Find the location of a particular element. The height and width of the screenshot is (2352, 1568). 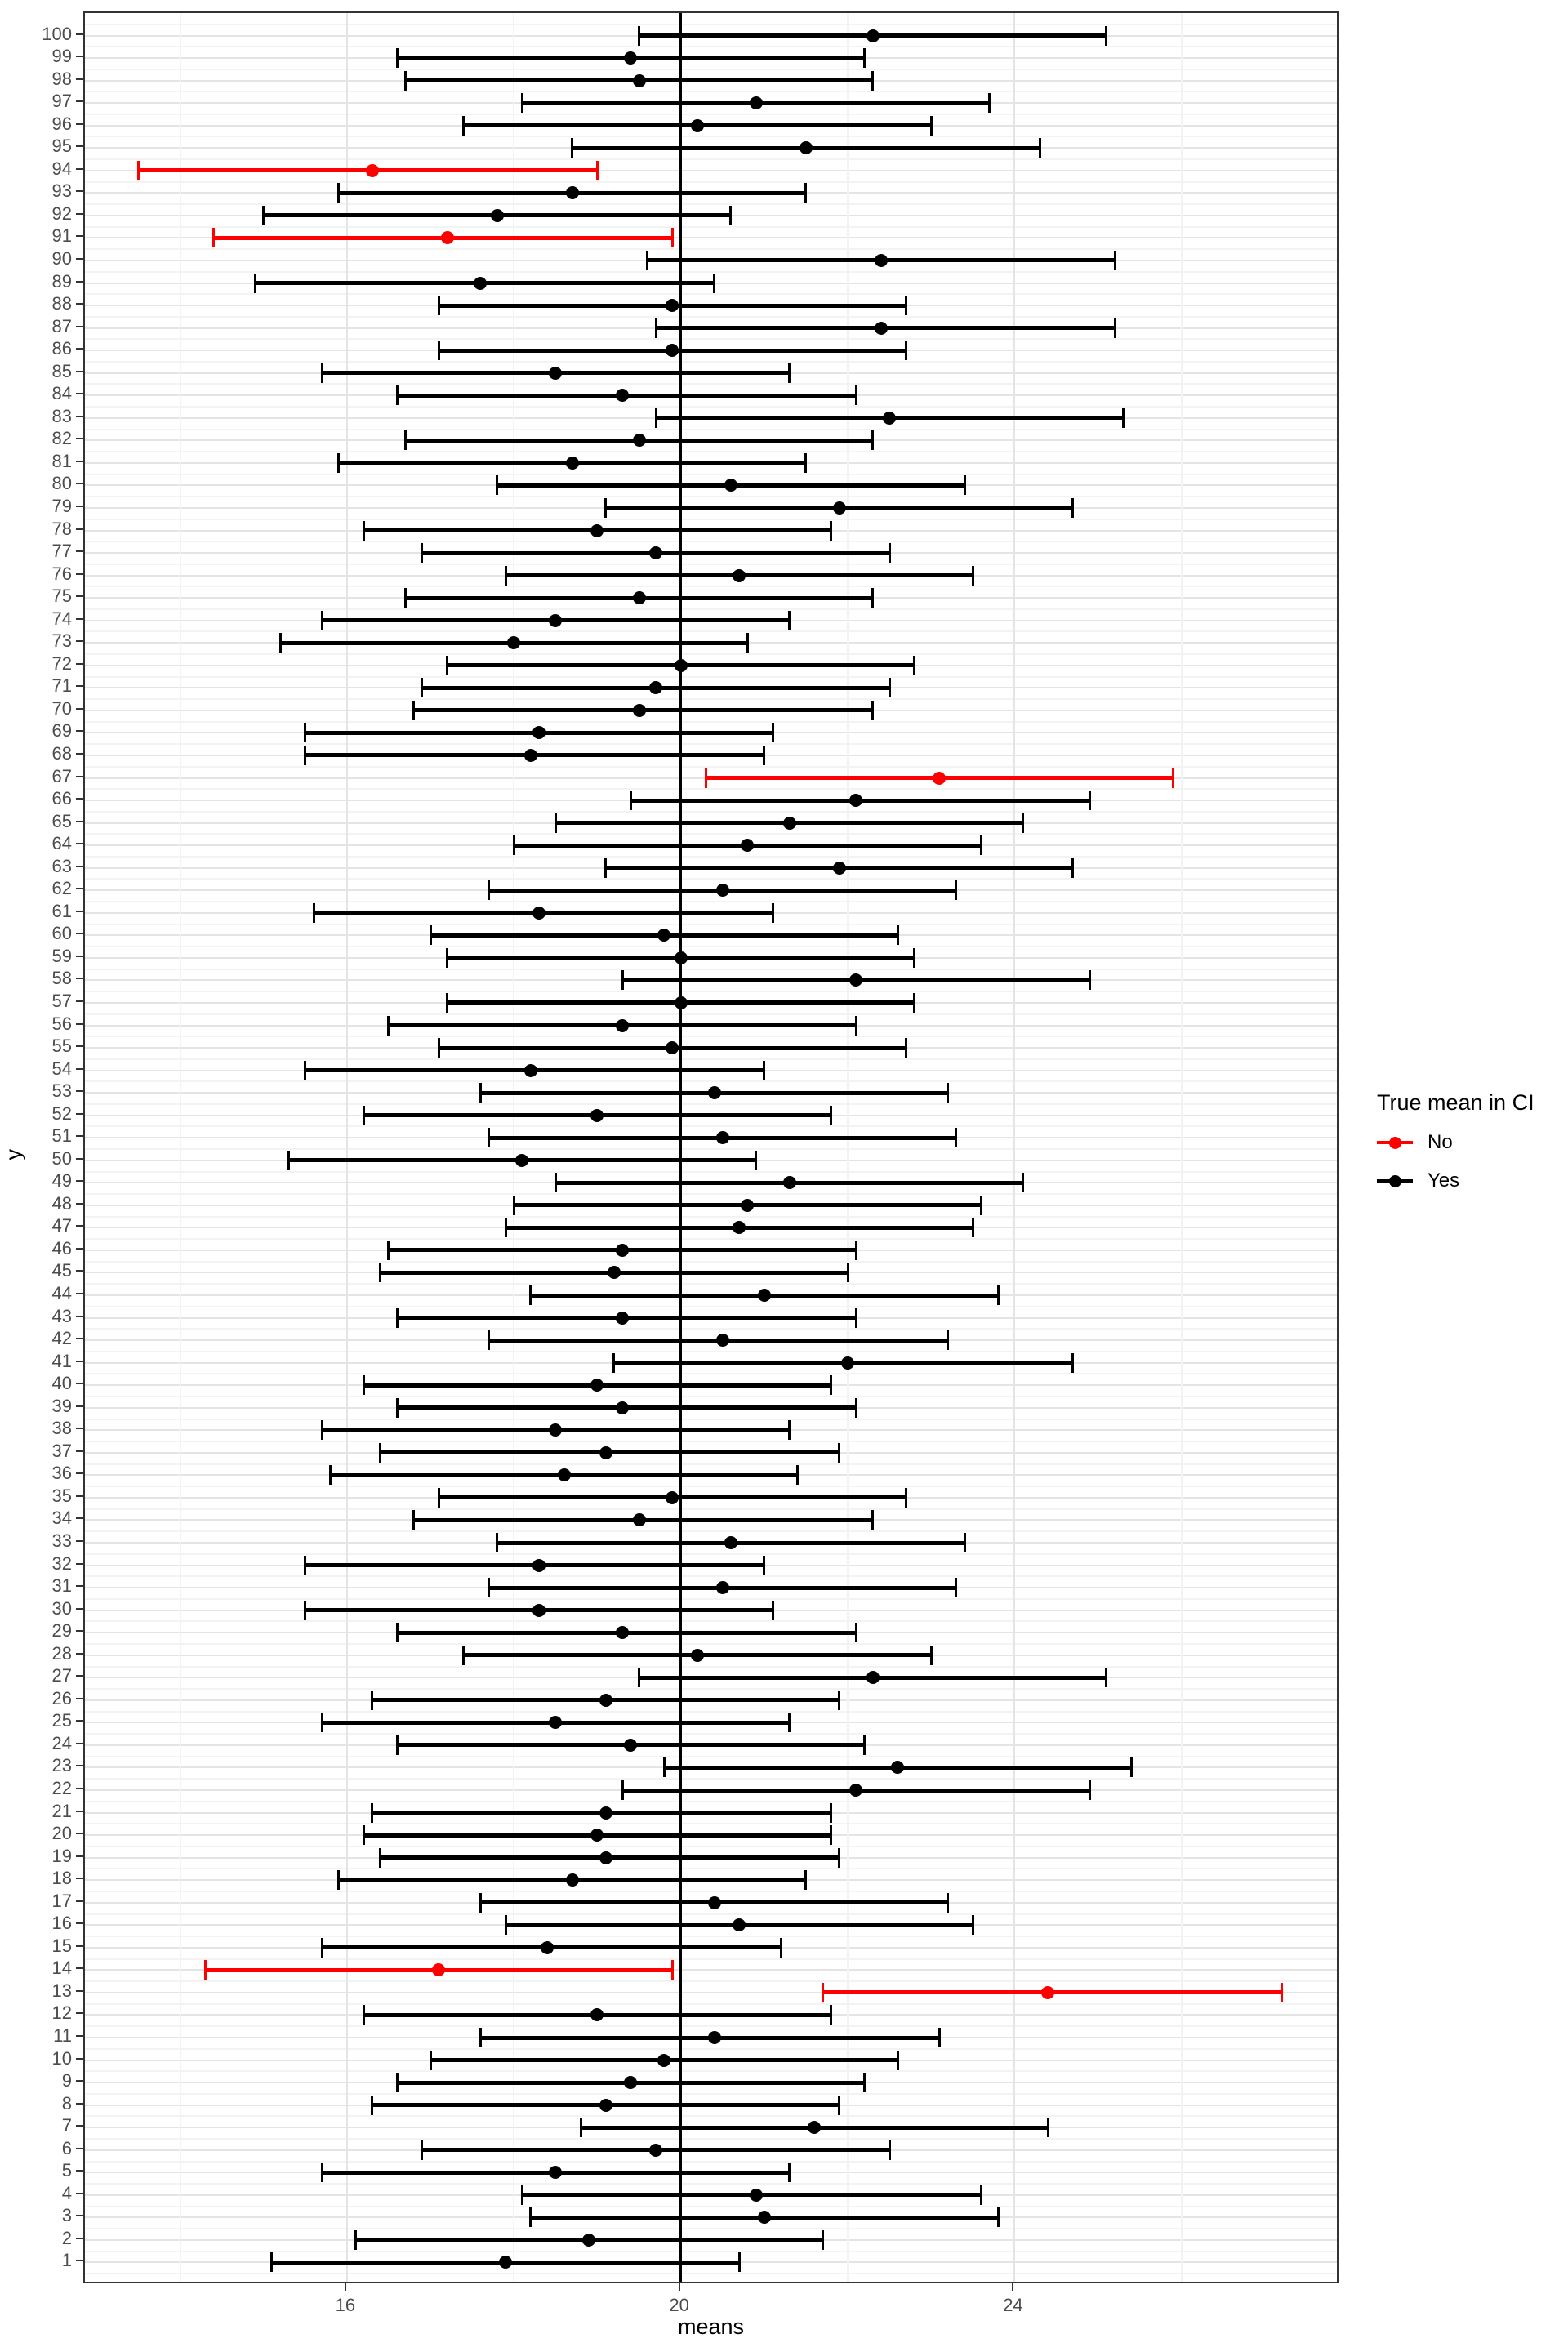

y-tick-label: 78 is located at coordinates (61, 528).